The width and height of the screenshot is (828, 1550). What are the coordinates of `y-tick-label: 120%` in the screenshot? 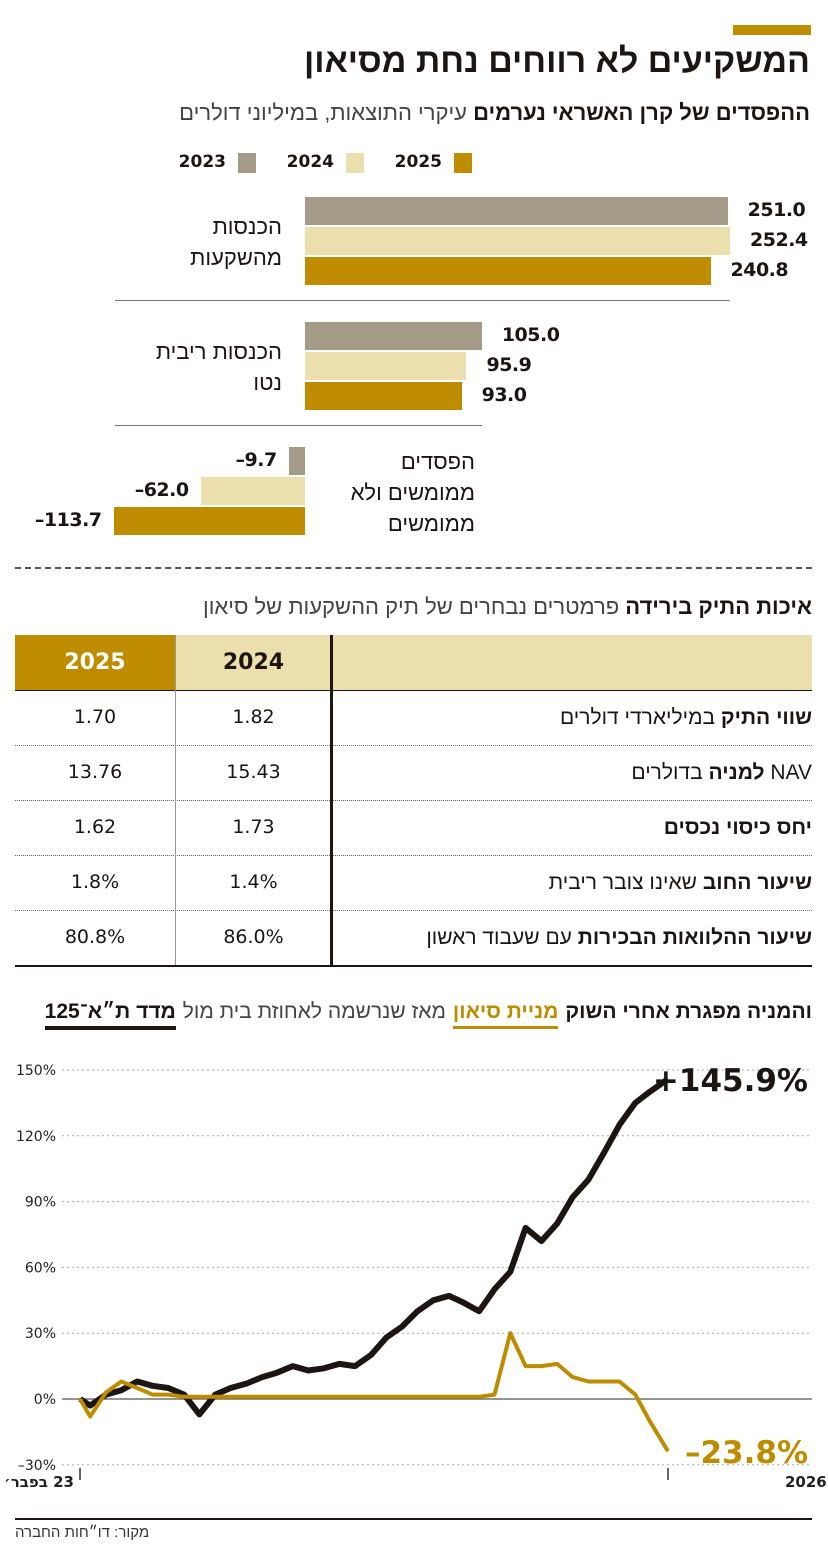 It's located at (36, 1137).